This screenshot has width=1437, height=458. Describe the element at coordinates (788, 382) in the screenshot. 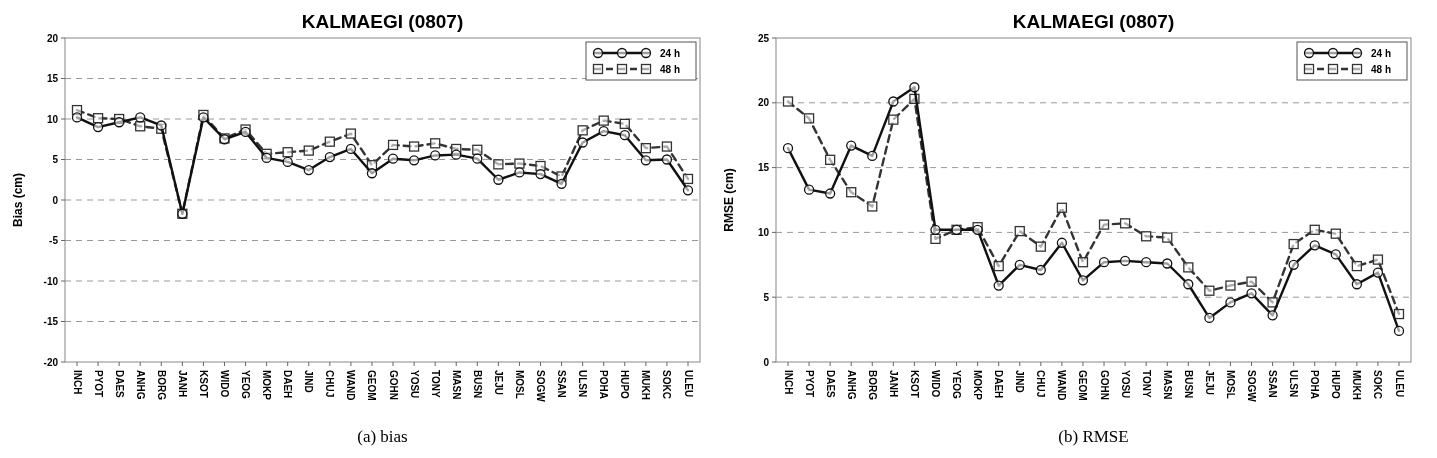

I see `x-tick-label: INCH` at that location.